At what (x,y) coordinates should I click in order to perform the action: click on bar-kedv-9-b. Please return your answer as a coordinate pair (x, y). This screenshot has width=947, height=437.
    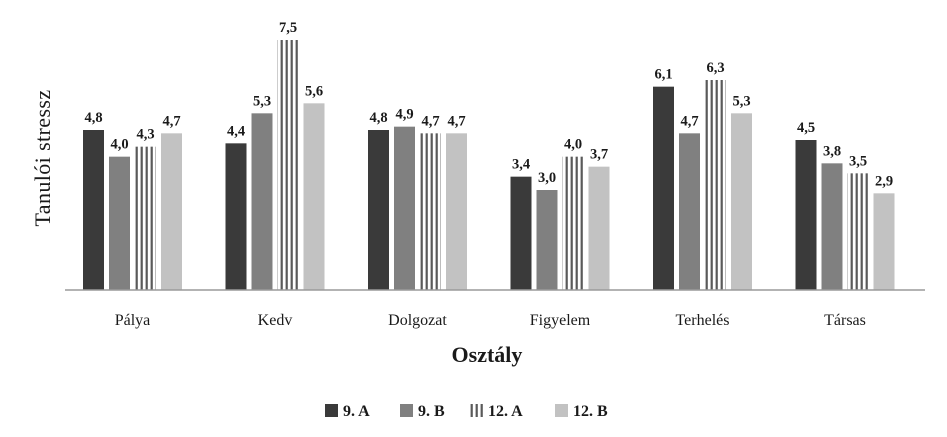
    Looking at the image, I should click on (262, 201).